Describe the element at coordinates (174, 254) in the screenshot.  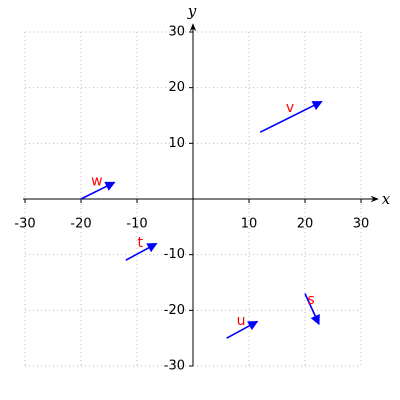
I see `y-tick-label: -10` at that location.